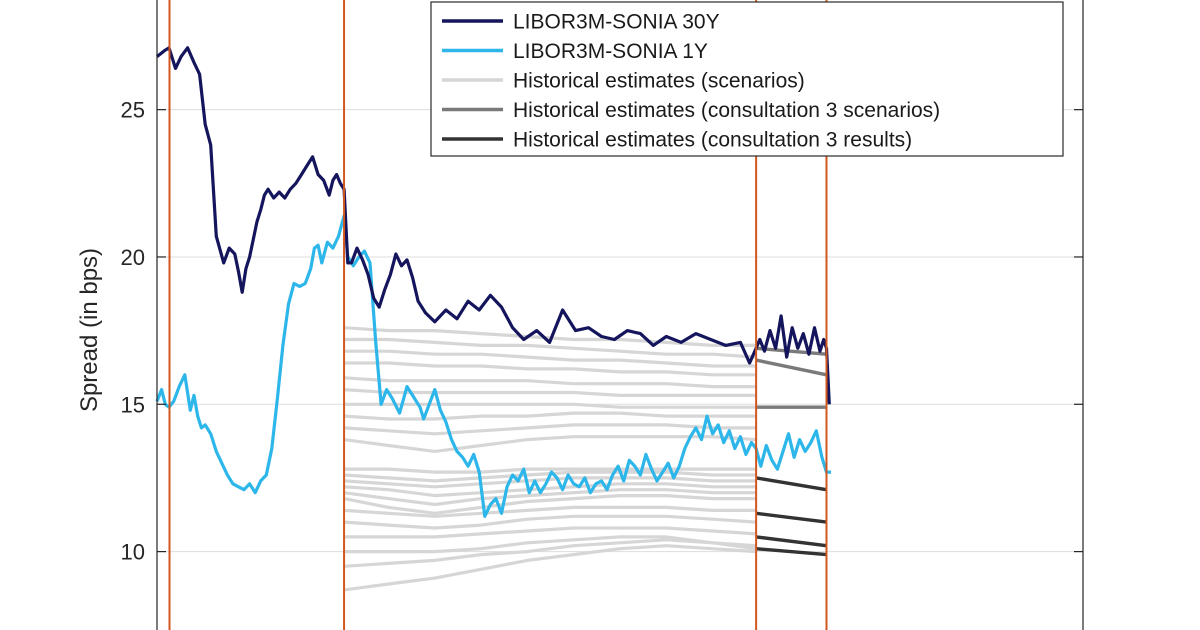 The image size is (1200, 630). I want to click on legend-box, so click(747, 79).